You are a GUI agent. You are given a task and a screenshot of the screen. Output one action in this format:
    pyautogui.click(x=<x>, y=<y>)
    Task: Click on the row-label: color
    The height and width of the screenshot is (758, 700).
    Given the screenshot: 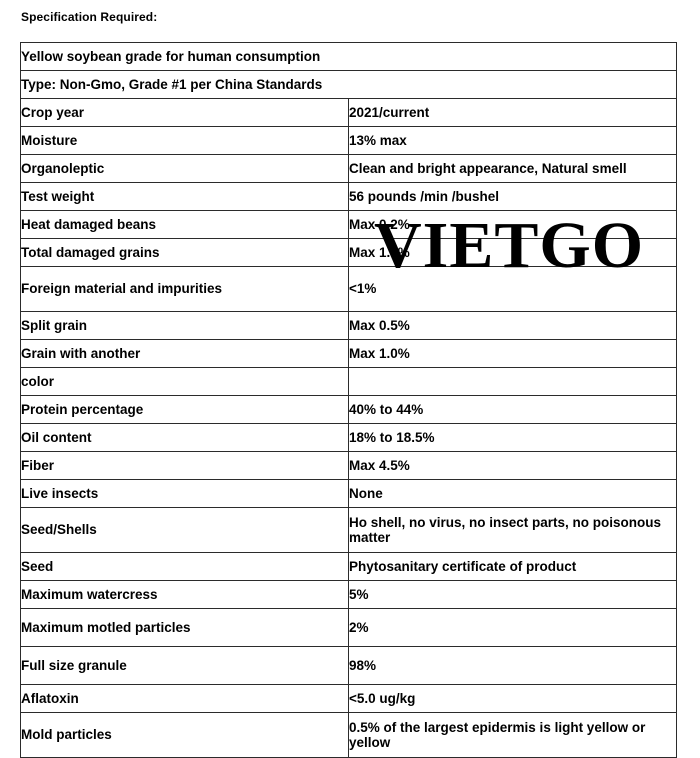 What is the action you would take?
    pyautogui.click(x=184, y=381)
    